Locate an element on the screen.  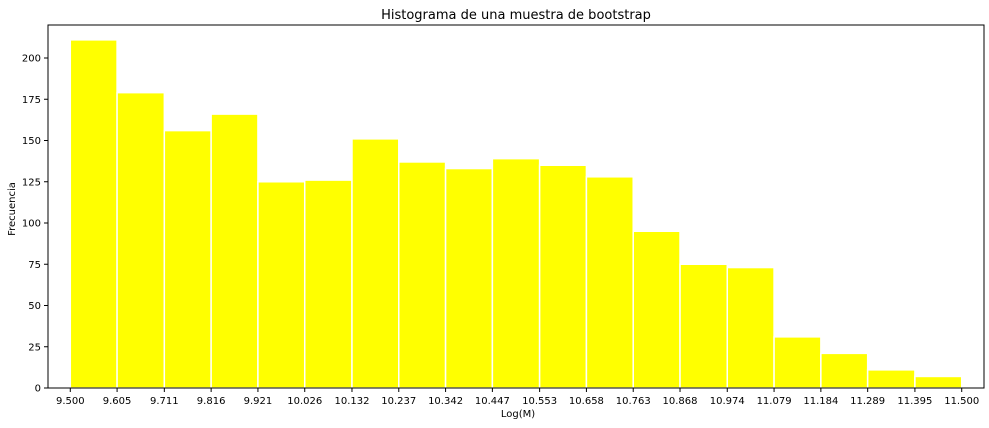
x-tick-label: 10.132 is located at coordinates (351, 401).